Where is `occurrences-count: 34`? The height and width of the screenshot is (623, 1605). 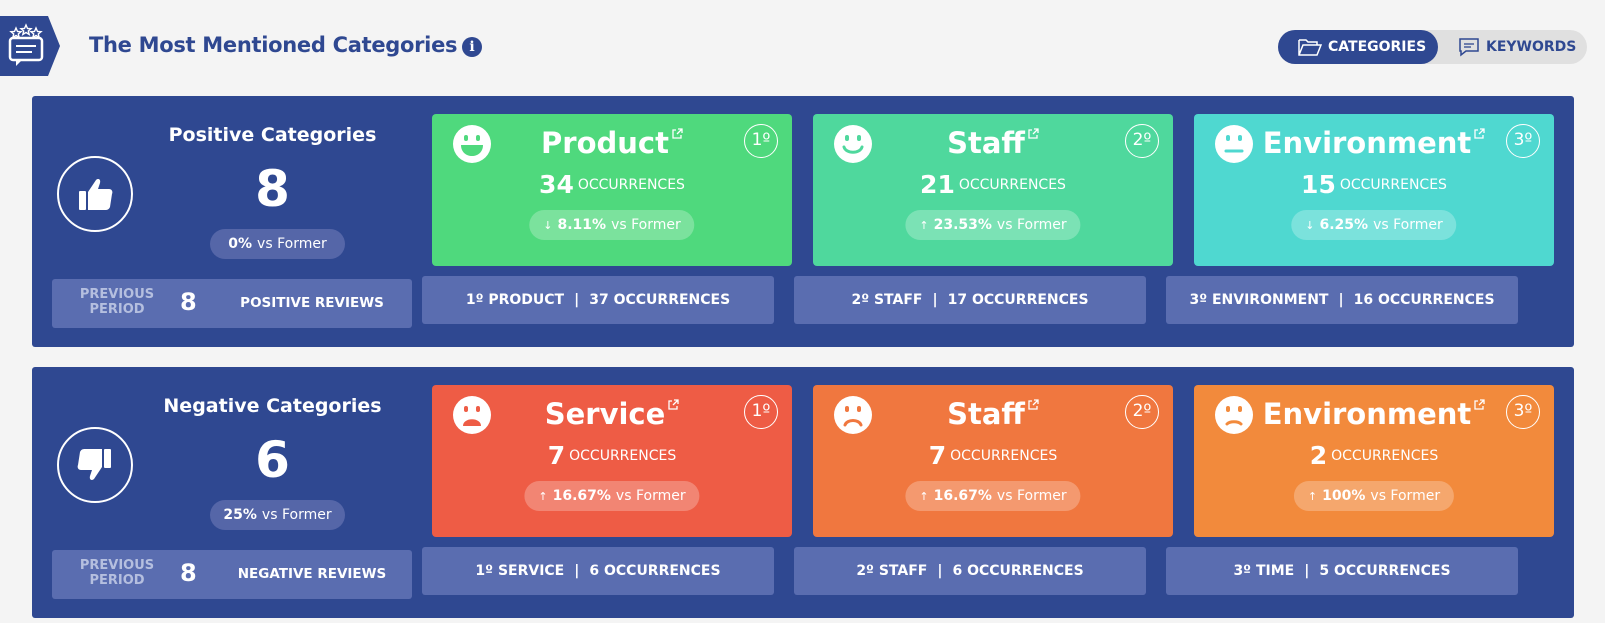
occurrences-count: 34 is located at coordinates (556, 184).